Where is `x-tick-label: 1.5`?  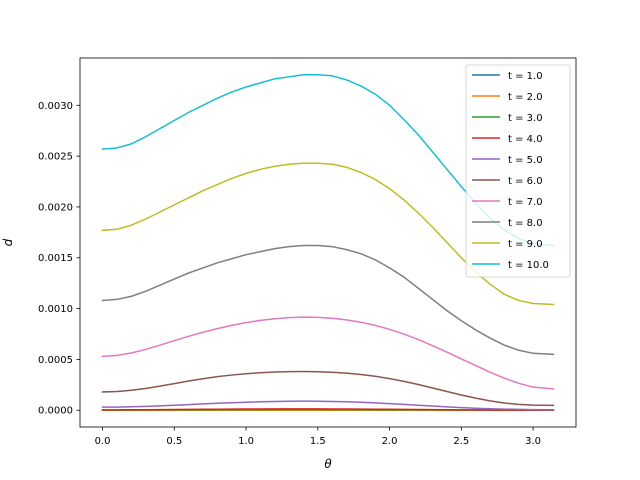 x-tick-label: 1.5 is located at coordinates (318, 441).